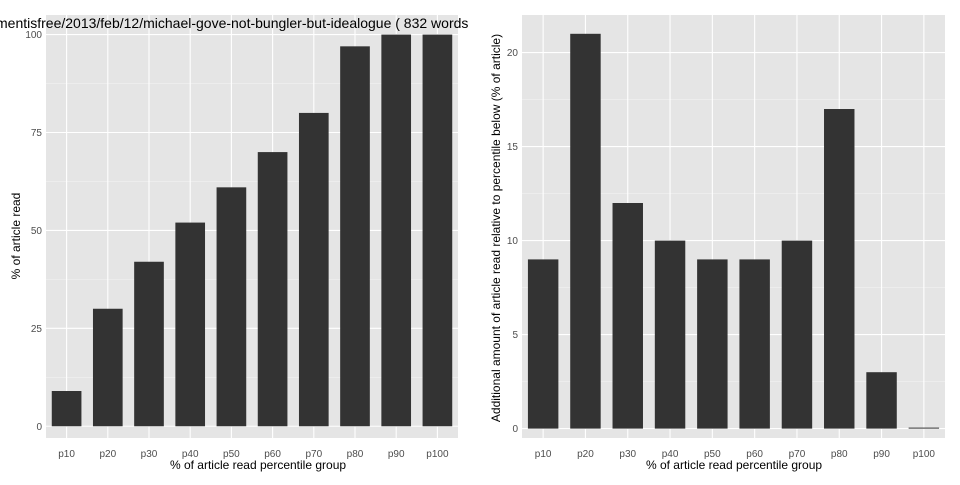 The width and height of the screenshot is (960, 485). I want to click on left-x-tick-label: p20, so click(107, 454).